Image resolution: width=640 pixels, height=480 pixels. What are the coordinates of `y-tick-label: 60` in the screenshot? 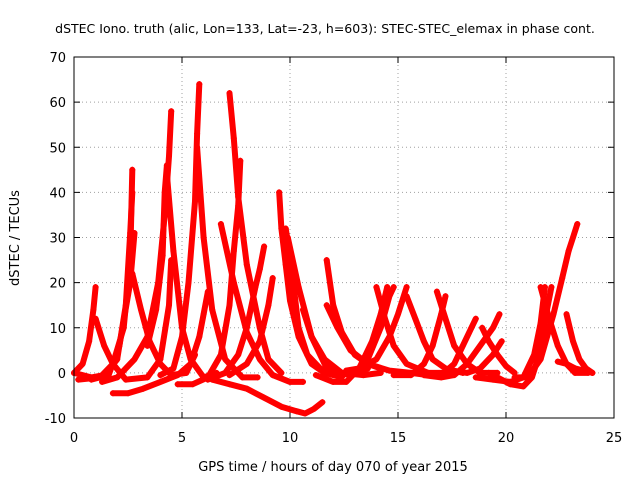 It's located at (57, 103).